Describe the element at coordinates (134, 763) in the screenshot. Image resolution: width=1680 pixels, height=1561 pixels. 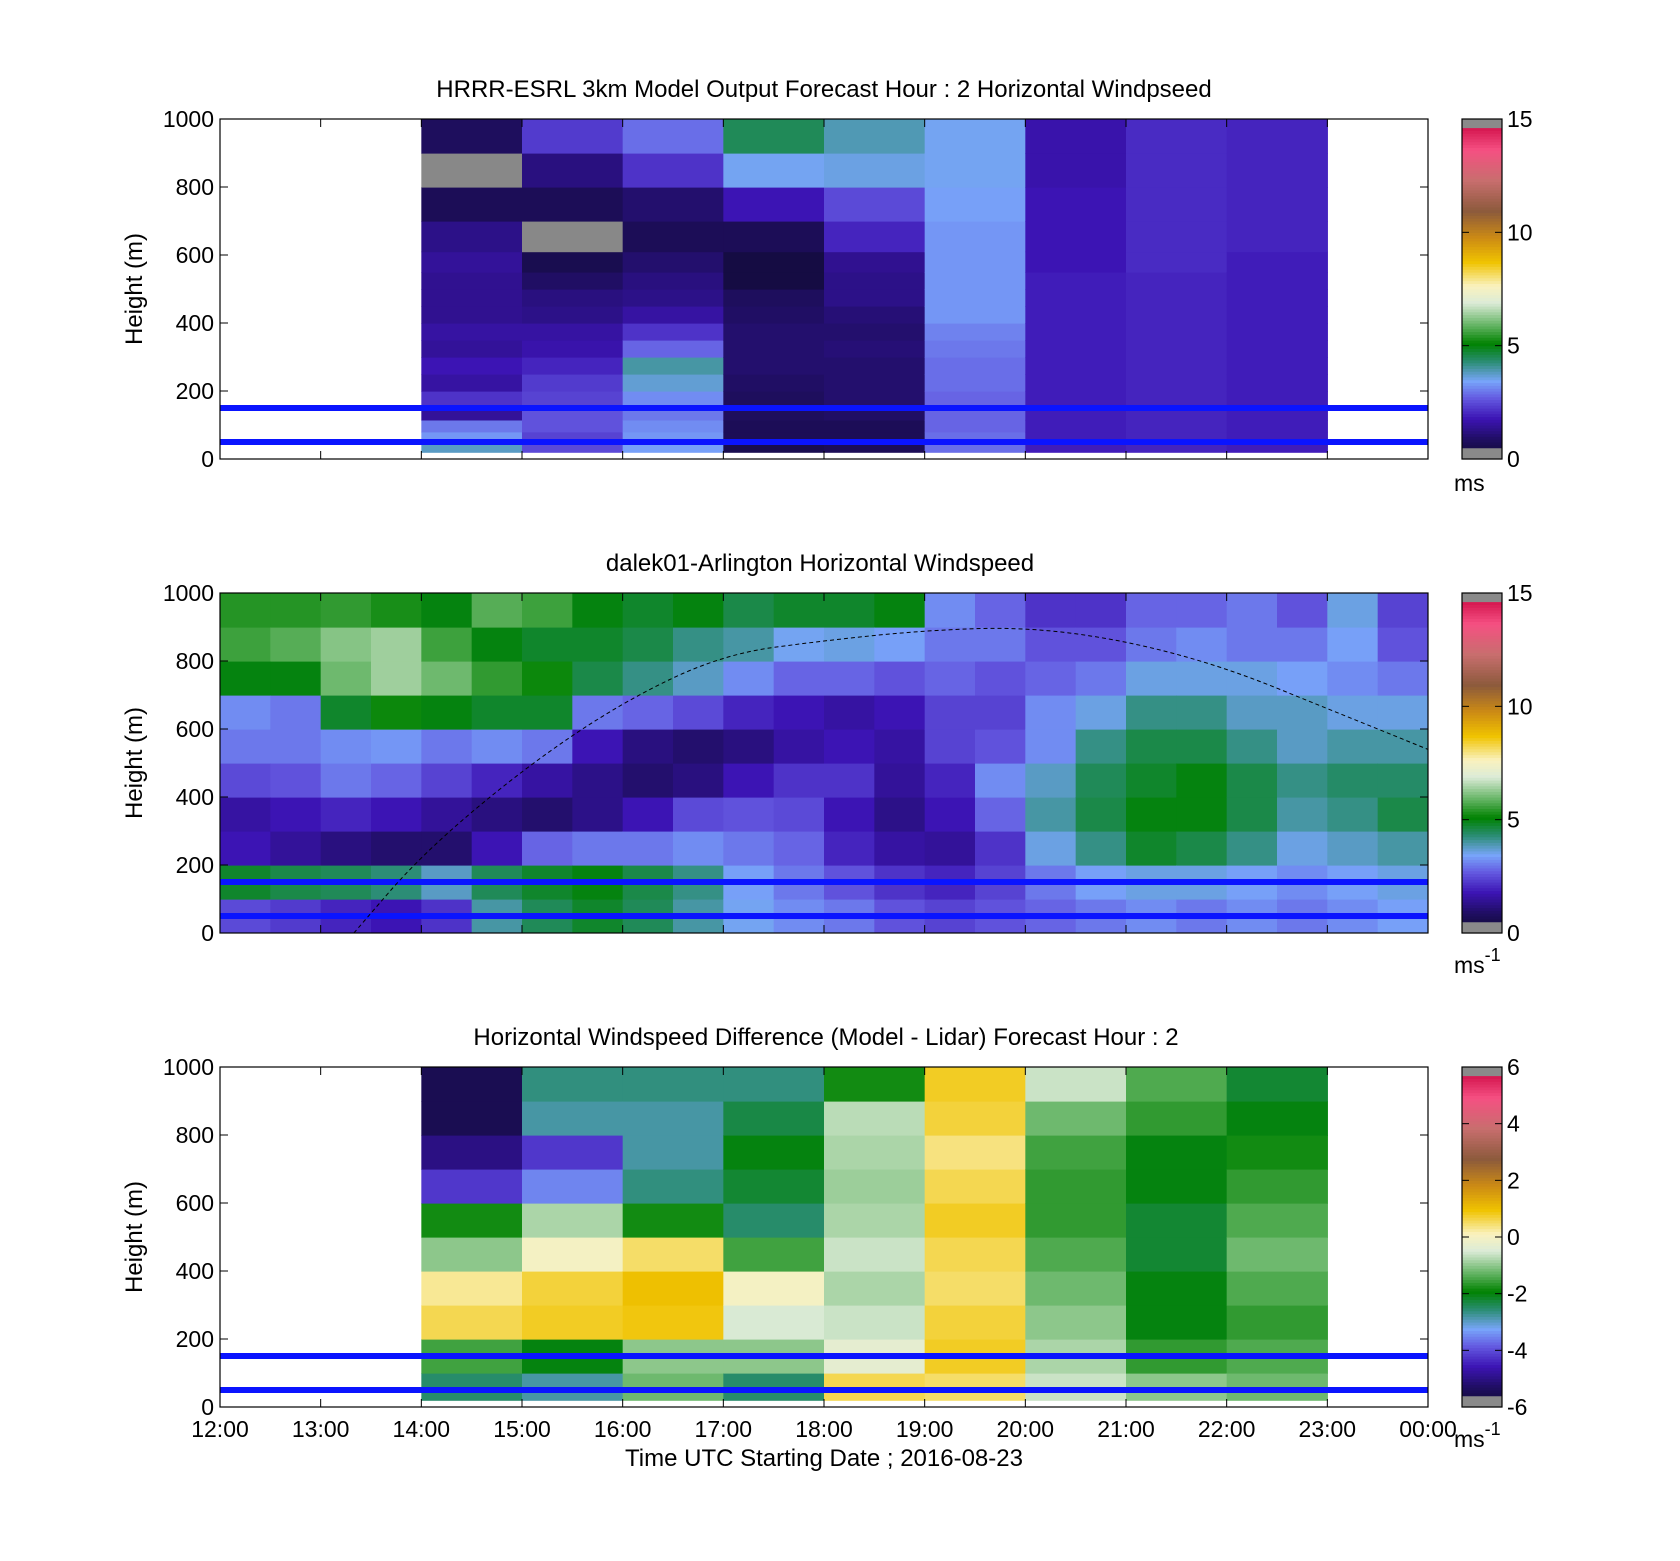
I see `panel-lidar-ylabel: Height (m)` at that location.